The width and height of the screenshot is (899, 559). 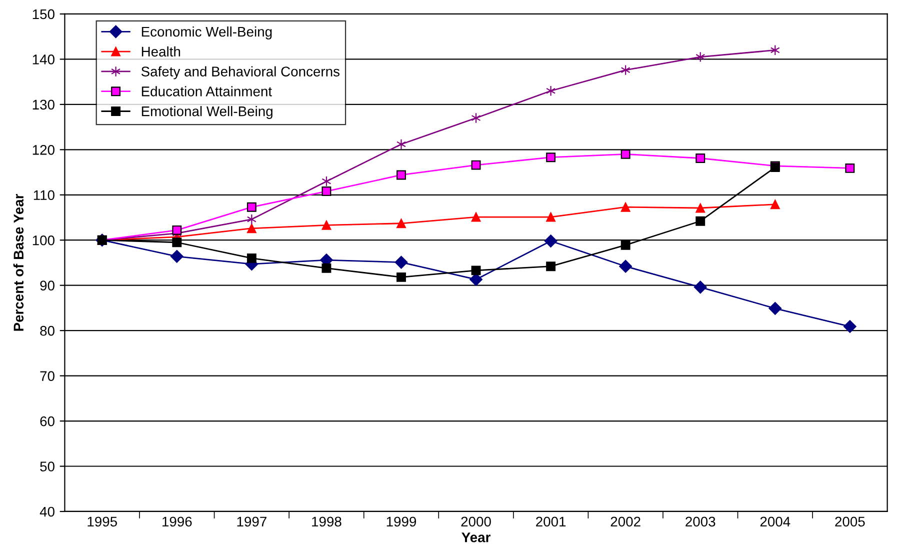 I want to click on x-tick-label: 1998, so click(x=327, y=521).